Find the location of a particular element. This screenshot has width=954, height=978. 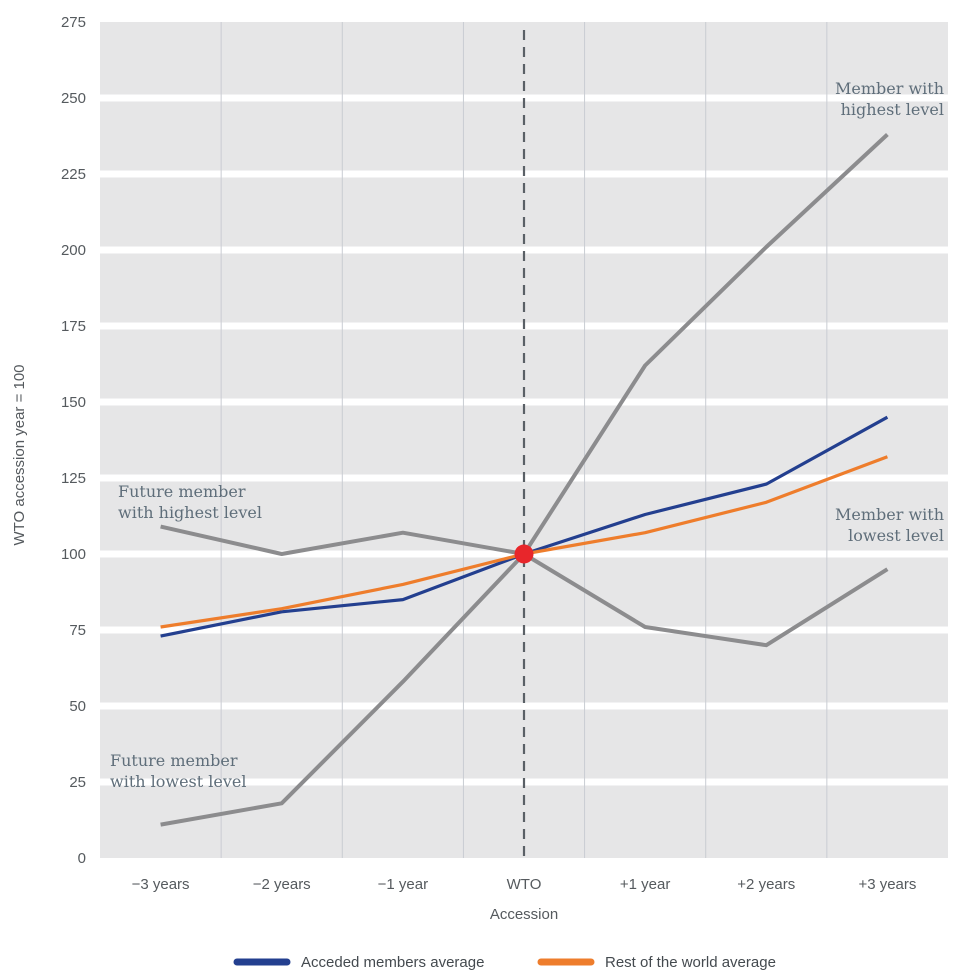

y-tick-label: 175 is located at coordinates (73, 326).